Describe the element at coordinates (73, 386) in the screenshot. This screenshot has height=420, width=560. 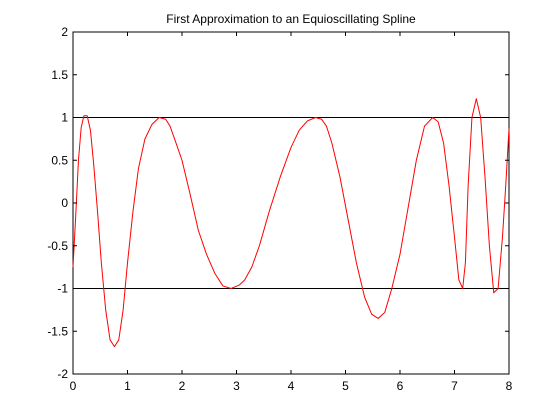
I see `x-tick-label: 0` at that location.